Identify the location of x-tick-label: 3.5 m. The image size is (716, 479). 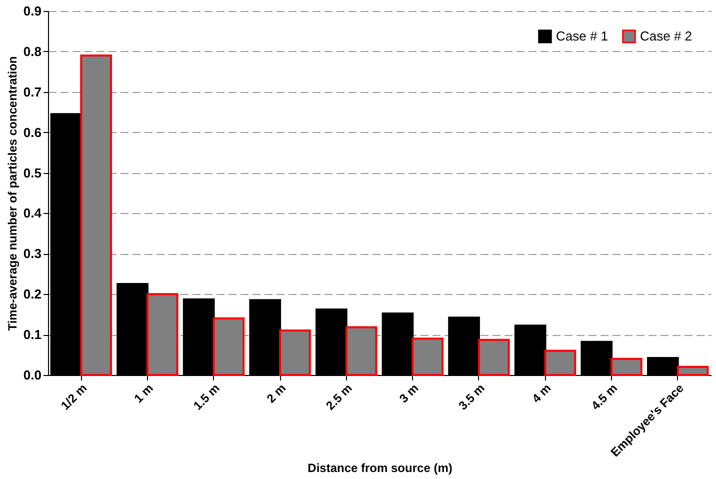
(472, 397).